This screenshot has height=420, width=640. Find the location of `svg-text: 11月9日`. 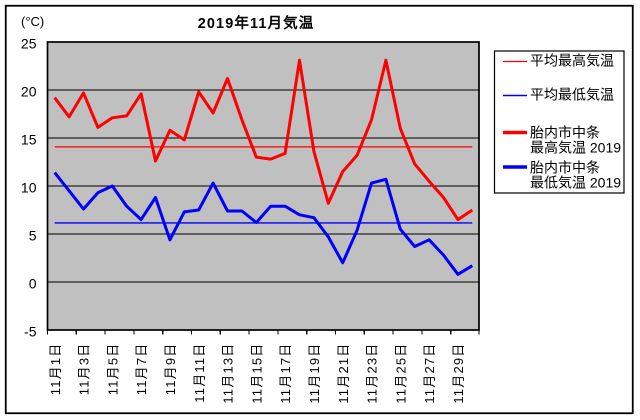

svg-text: 11月9日 is located at coordinates (170, 369).